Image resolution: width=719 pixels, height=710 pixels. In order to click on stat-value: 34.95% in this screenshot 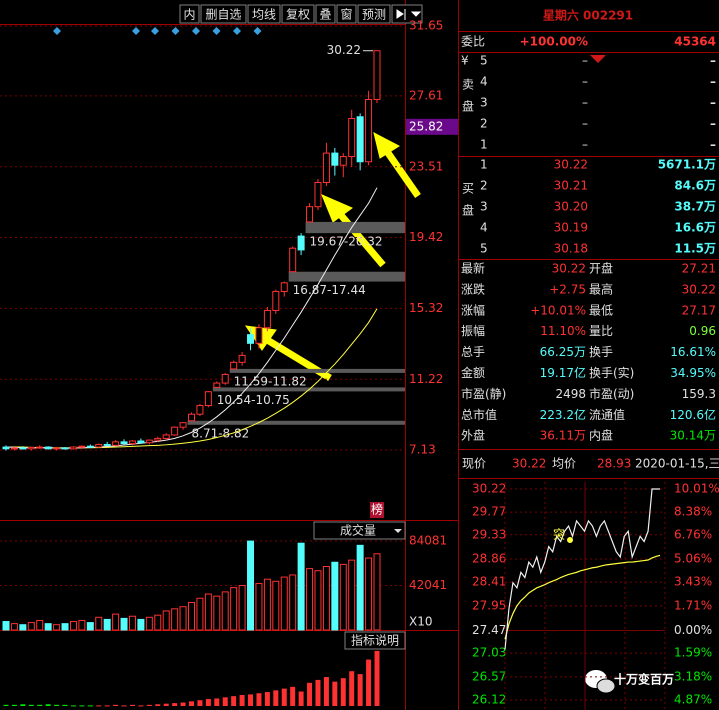, I will do `click(693, 373)`.